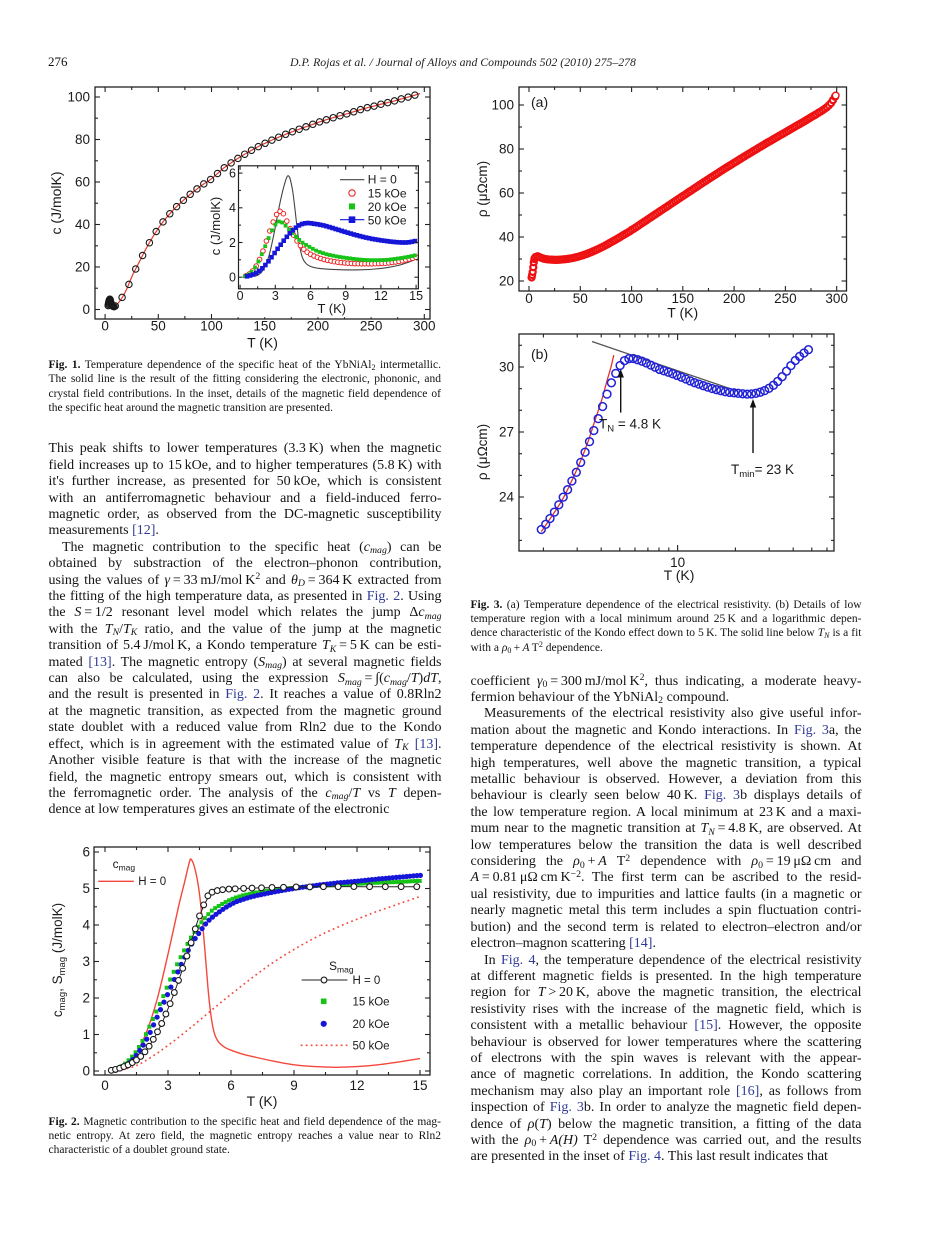  Describe the element at coordinates (507, 497) in the screenshot. I see `svg-text: 24` at that location.